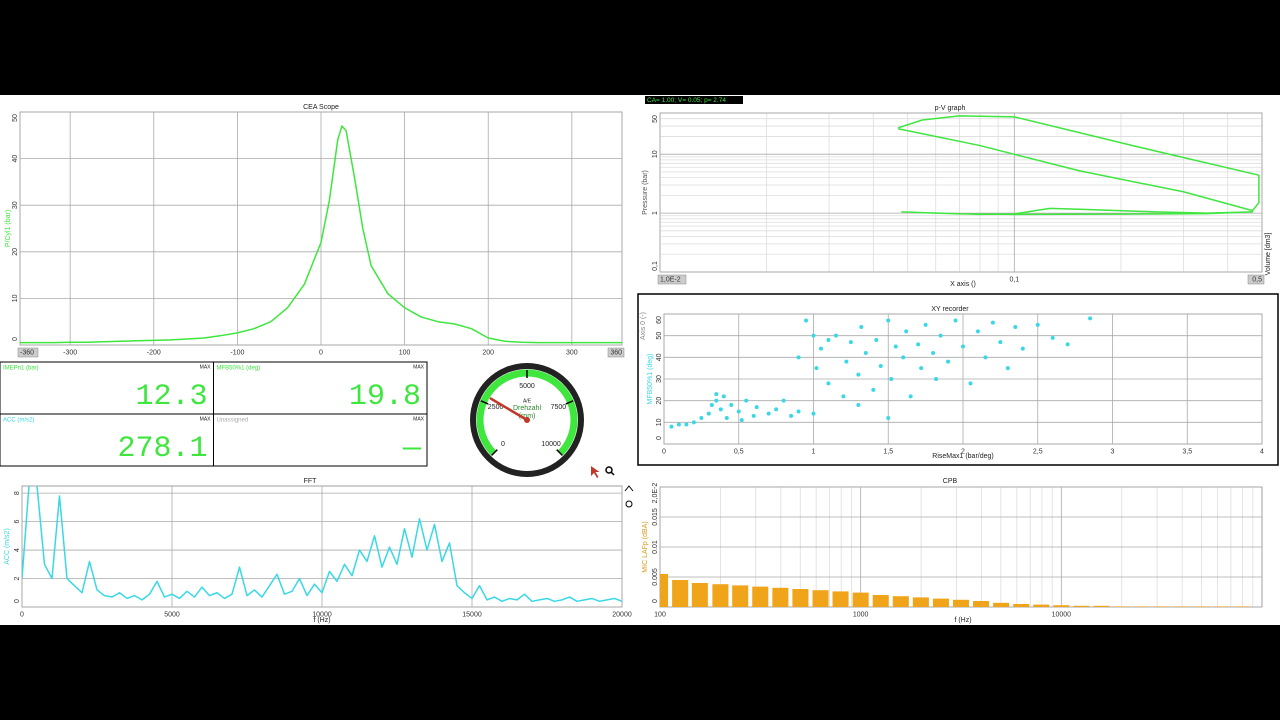 The height and width of the screenshot is (720, 1280). What do you see at coordinates (650, 379) in the screenshot?
I see `y-axis-label: MFB50%1 (deg)` at bounding box center [650, 379].